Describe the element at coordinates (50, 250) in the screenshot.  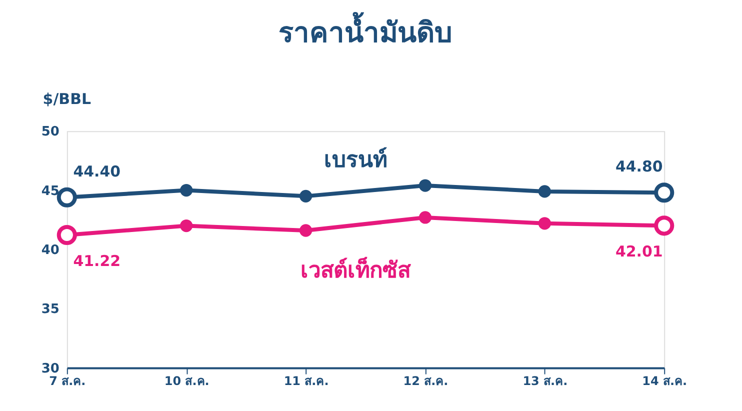
I see `y-tick-label: 40` at that location.